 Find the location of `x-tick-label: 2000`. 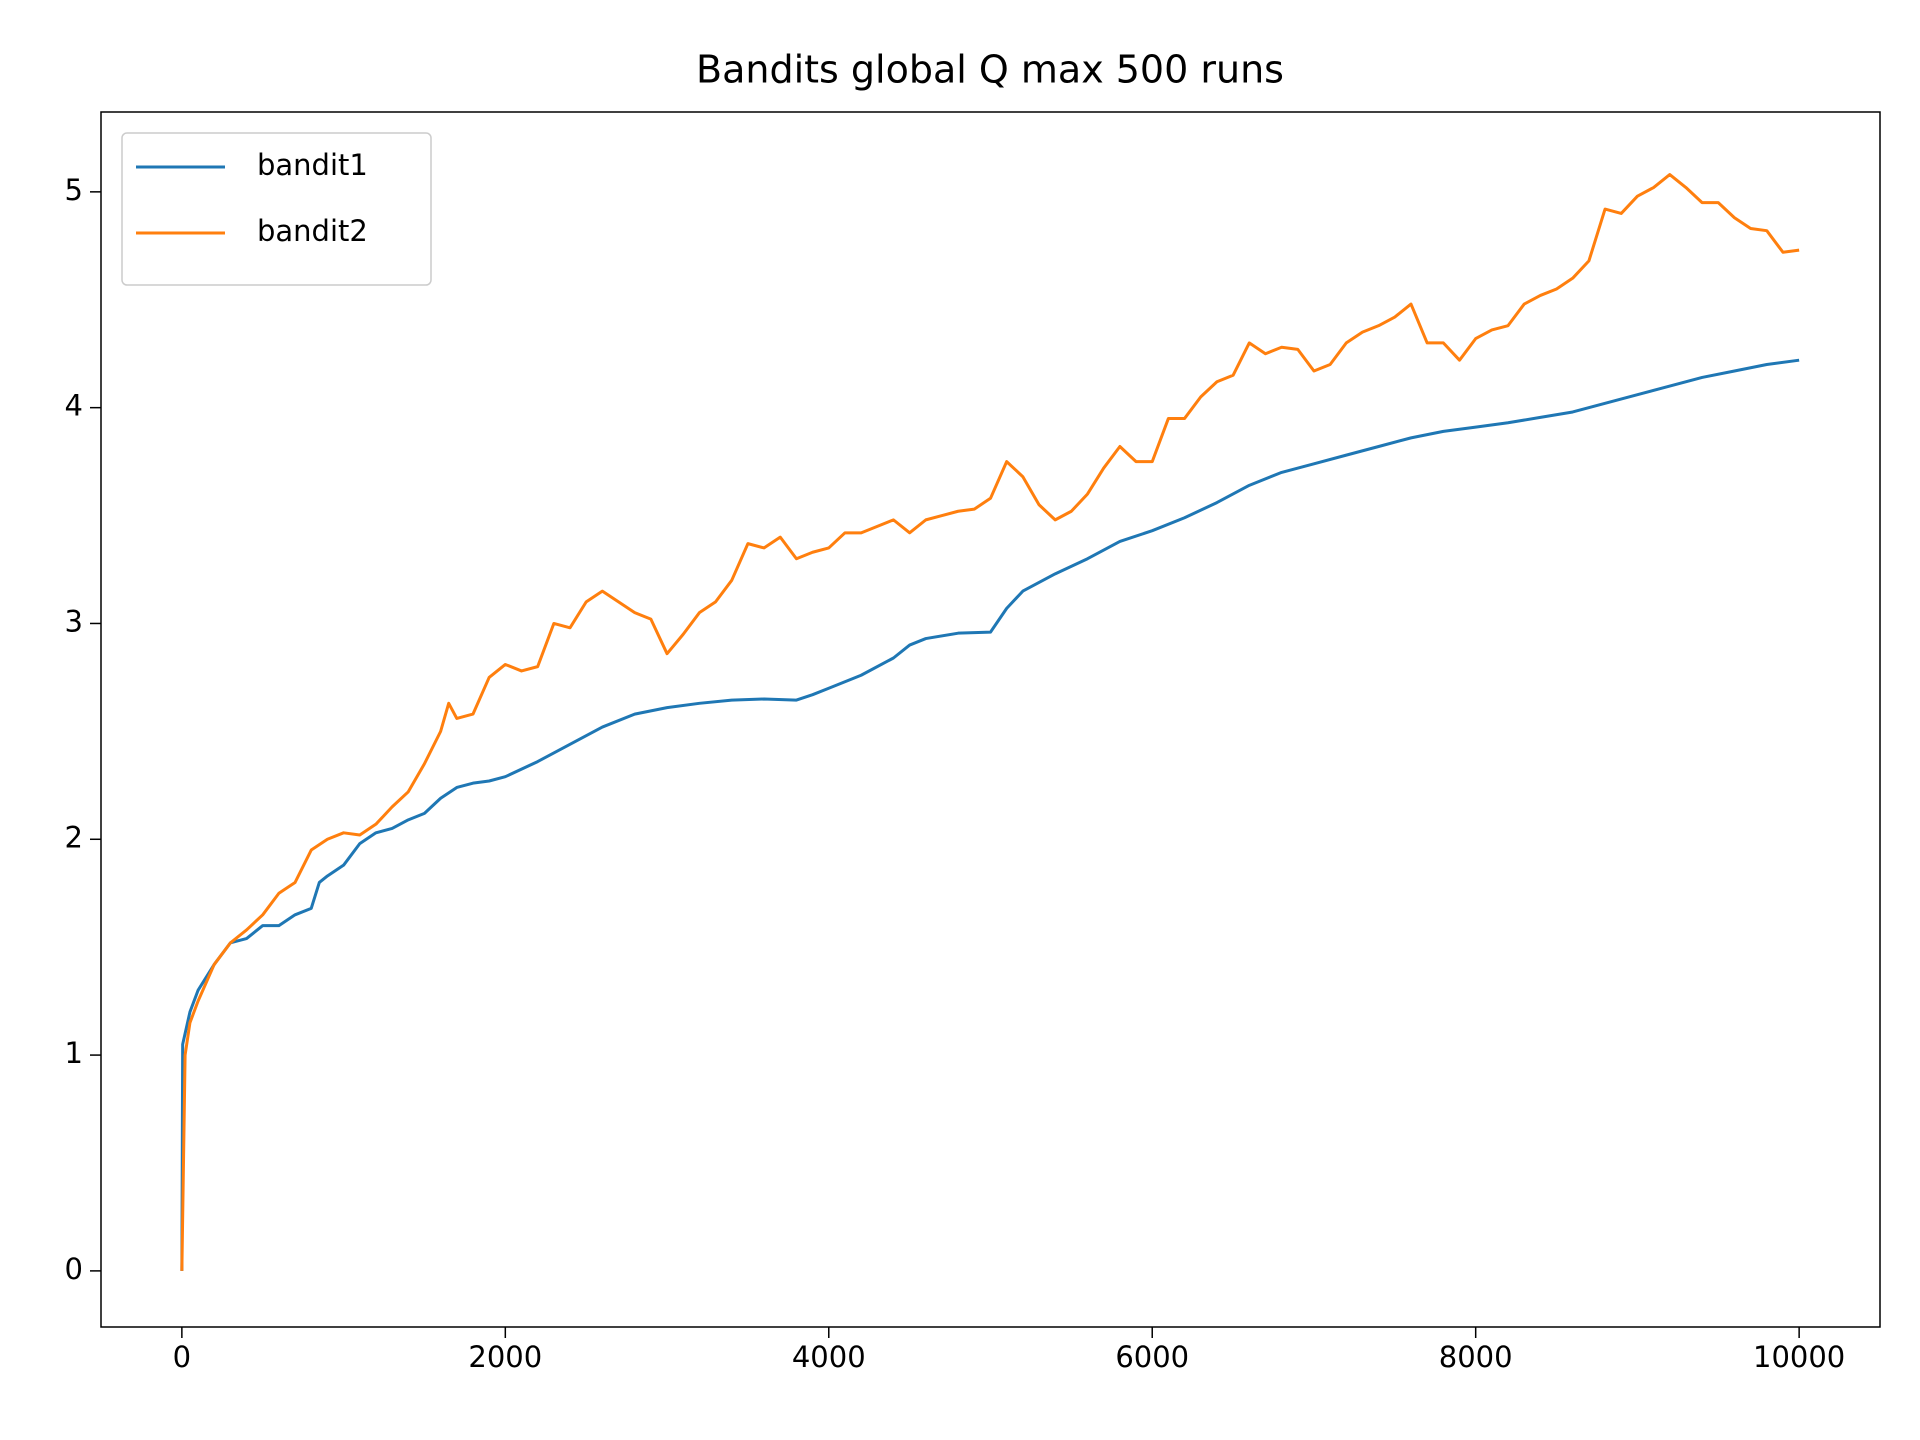

x-tick-label: 2000 is located at coordinates (505, 1357).